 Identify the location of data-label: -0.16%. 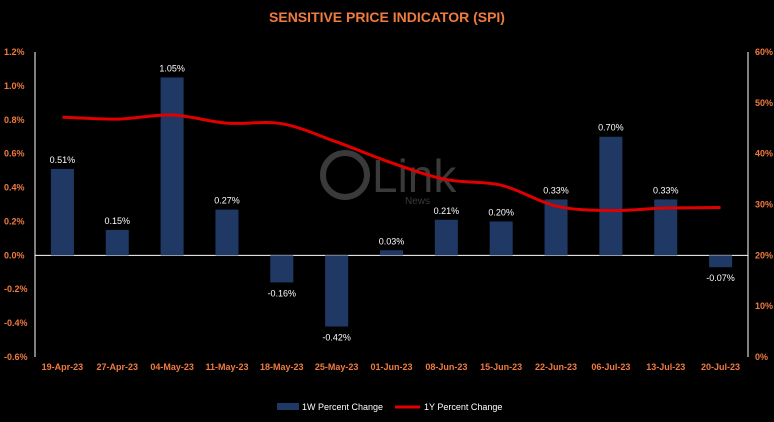
(282, 293).